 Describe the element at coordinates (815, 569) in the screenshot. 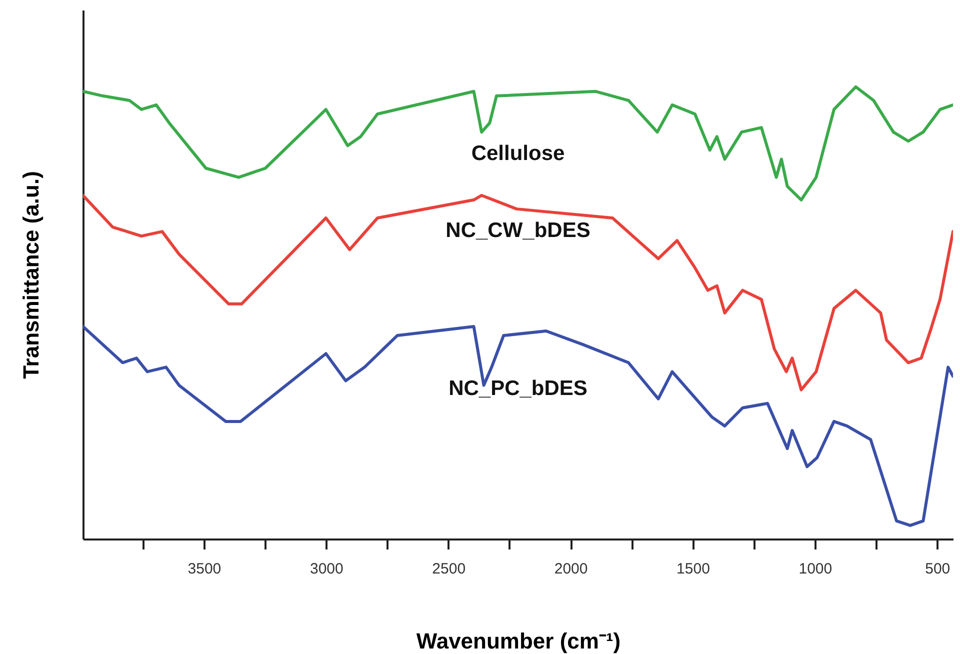

I see `x-tick-label: 1000` at that location.